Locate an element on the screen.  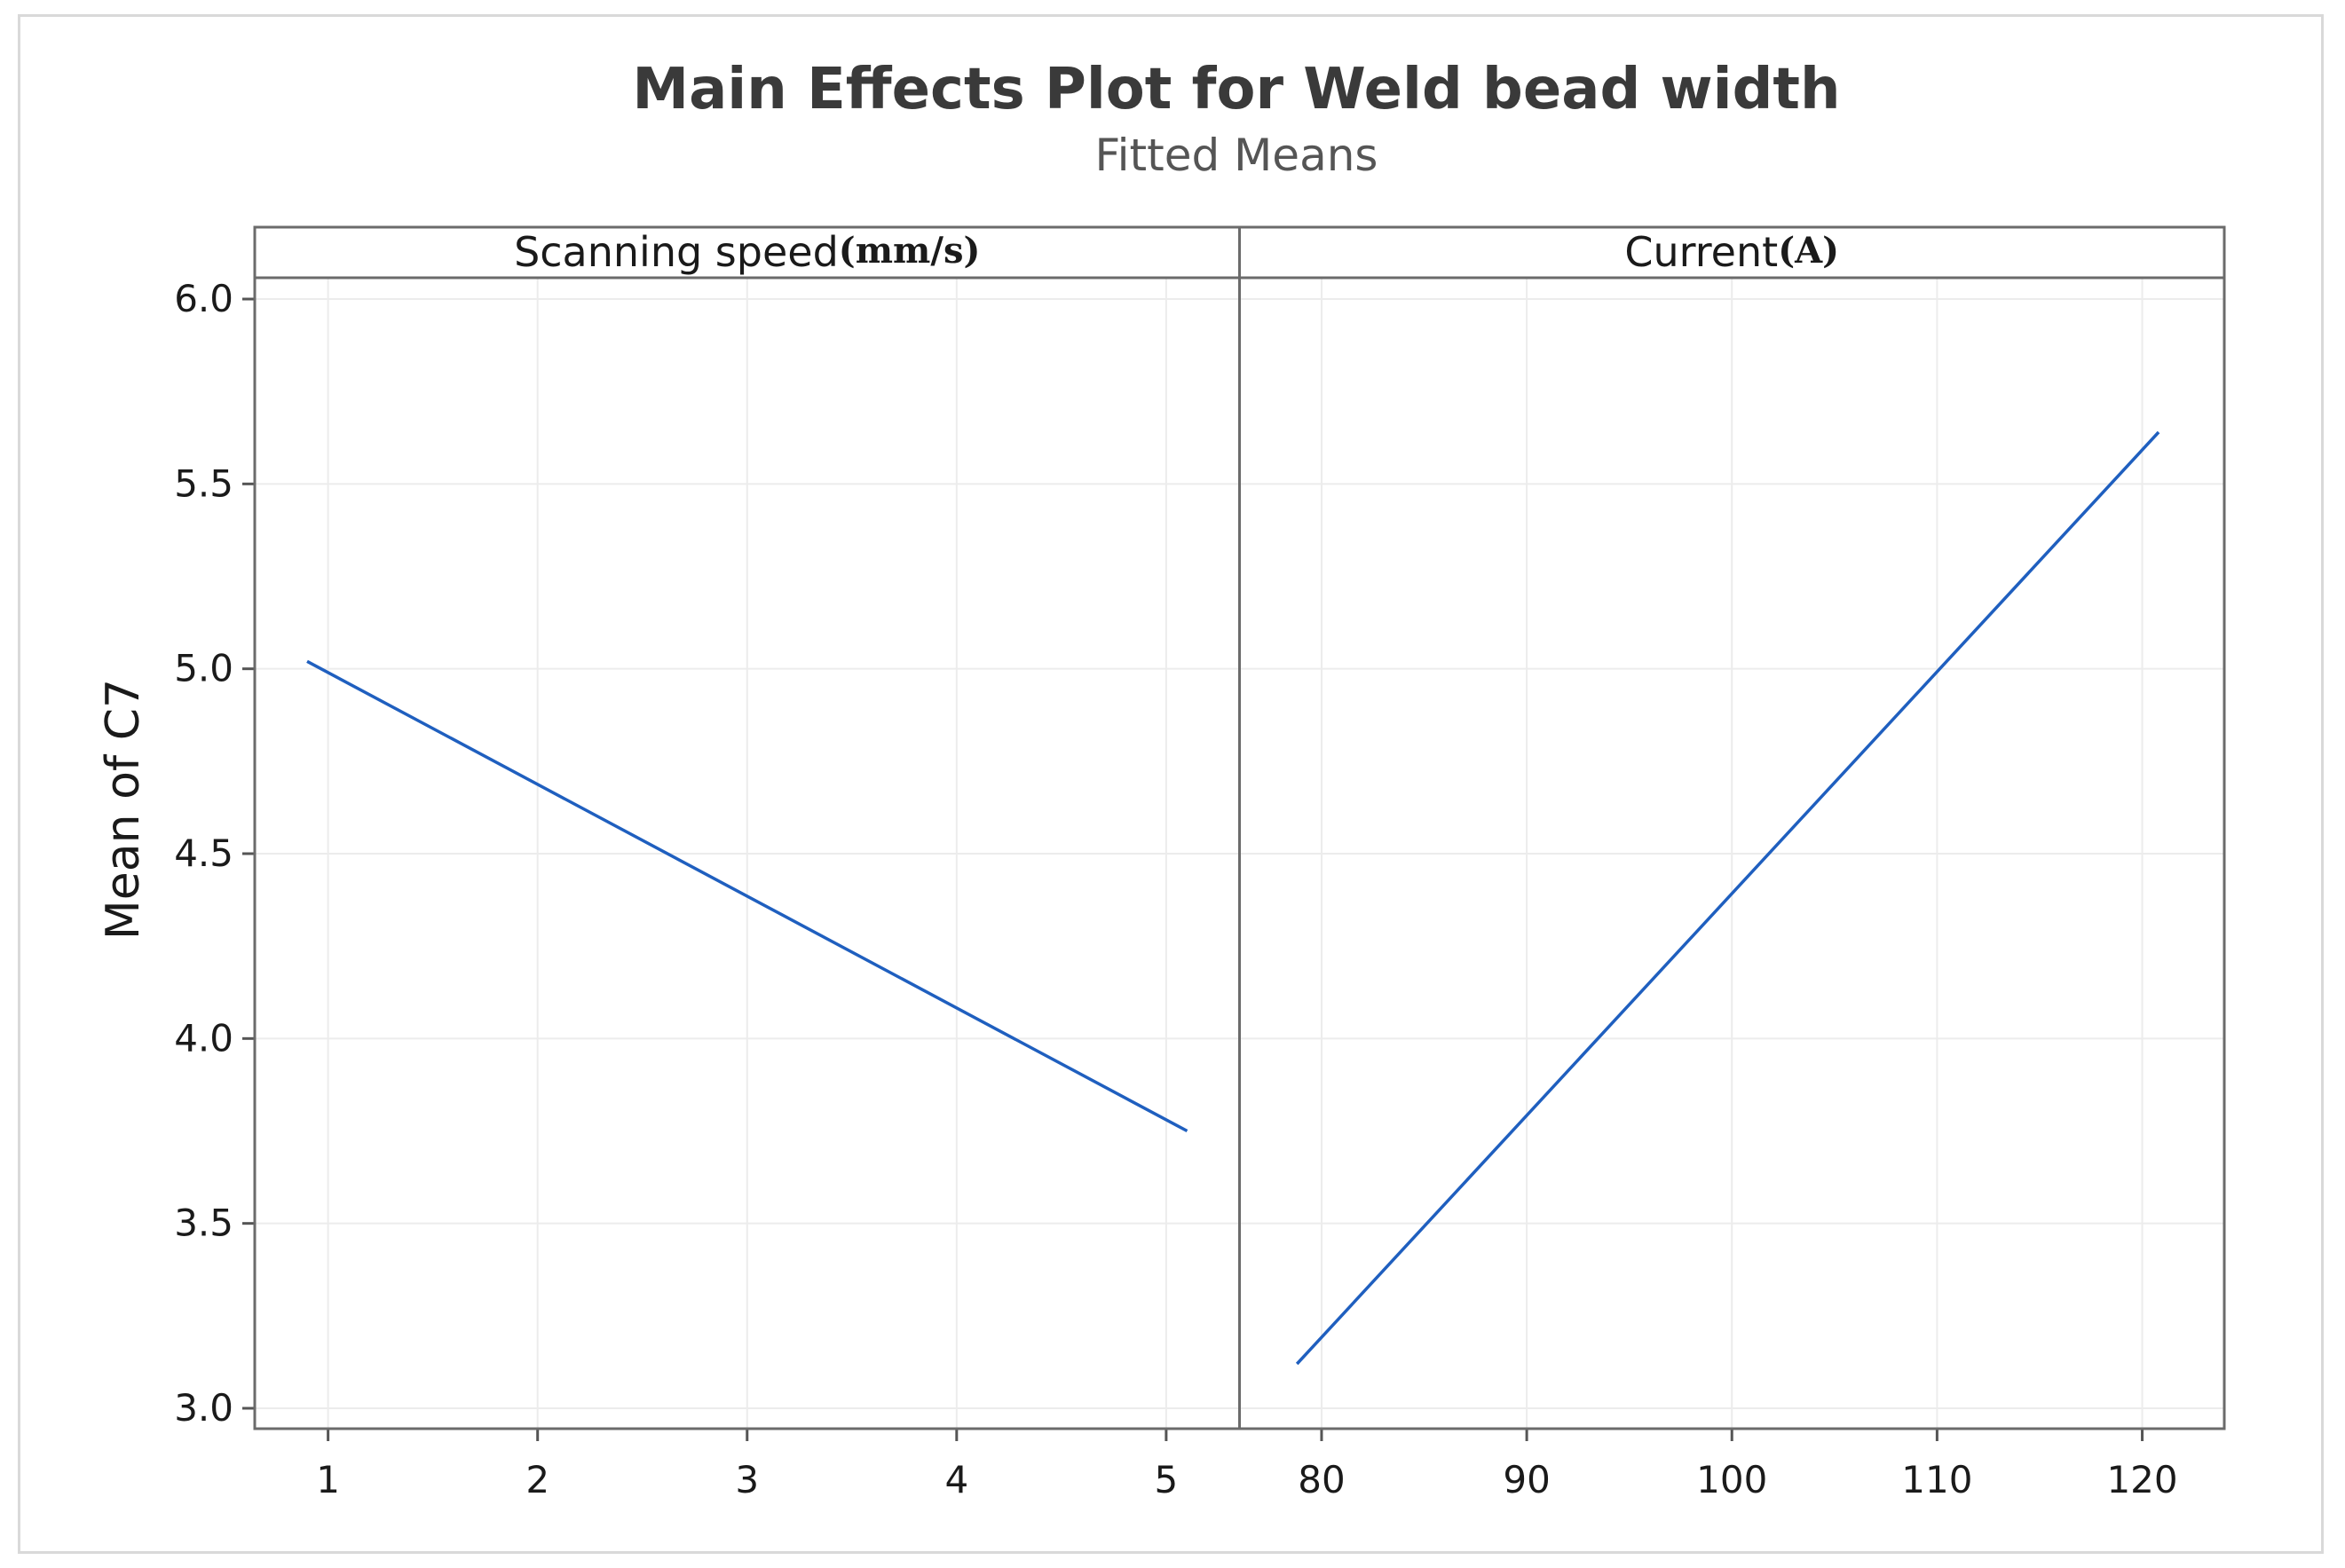
panel-factor-name: Scanning speed is located at coordinates (676, 252).